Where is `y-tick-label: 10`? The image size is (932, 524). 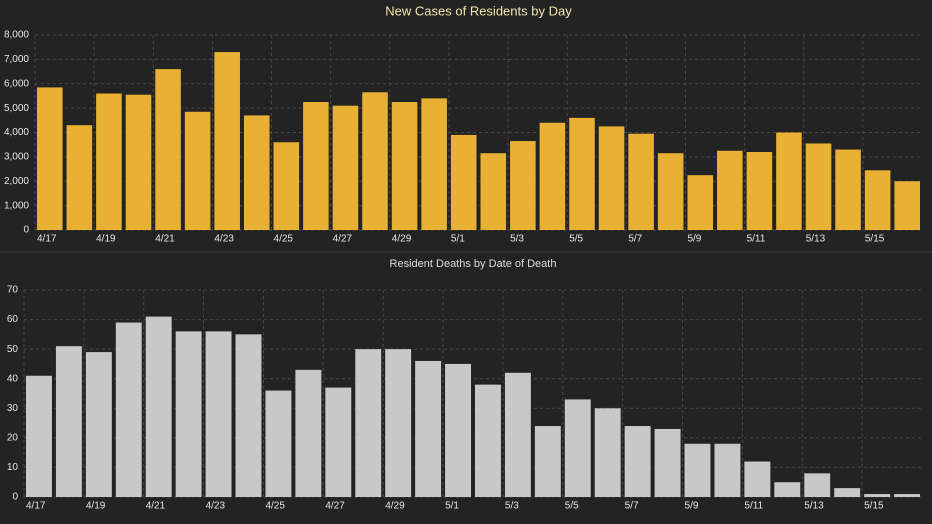
y-tick-label: 10 is located at coordinates (13, 467).